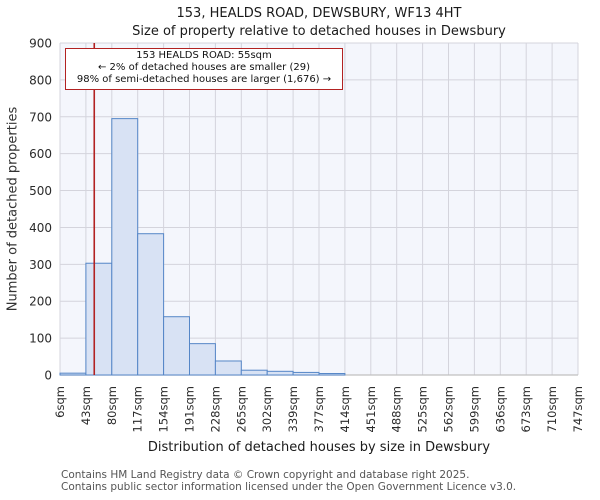  I want to click on x-tick-label: 228sqm, so click(215, 409).